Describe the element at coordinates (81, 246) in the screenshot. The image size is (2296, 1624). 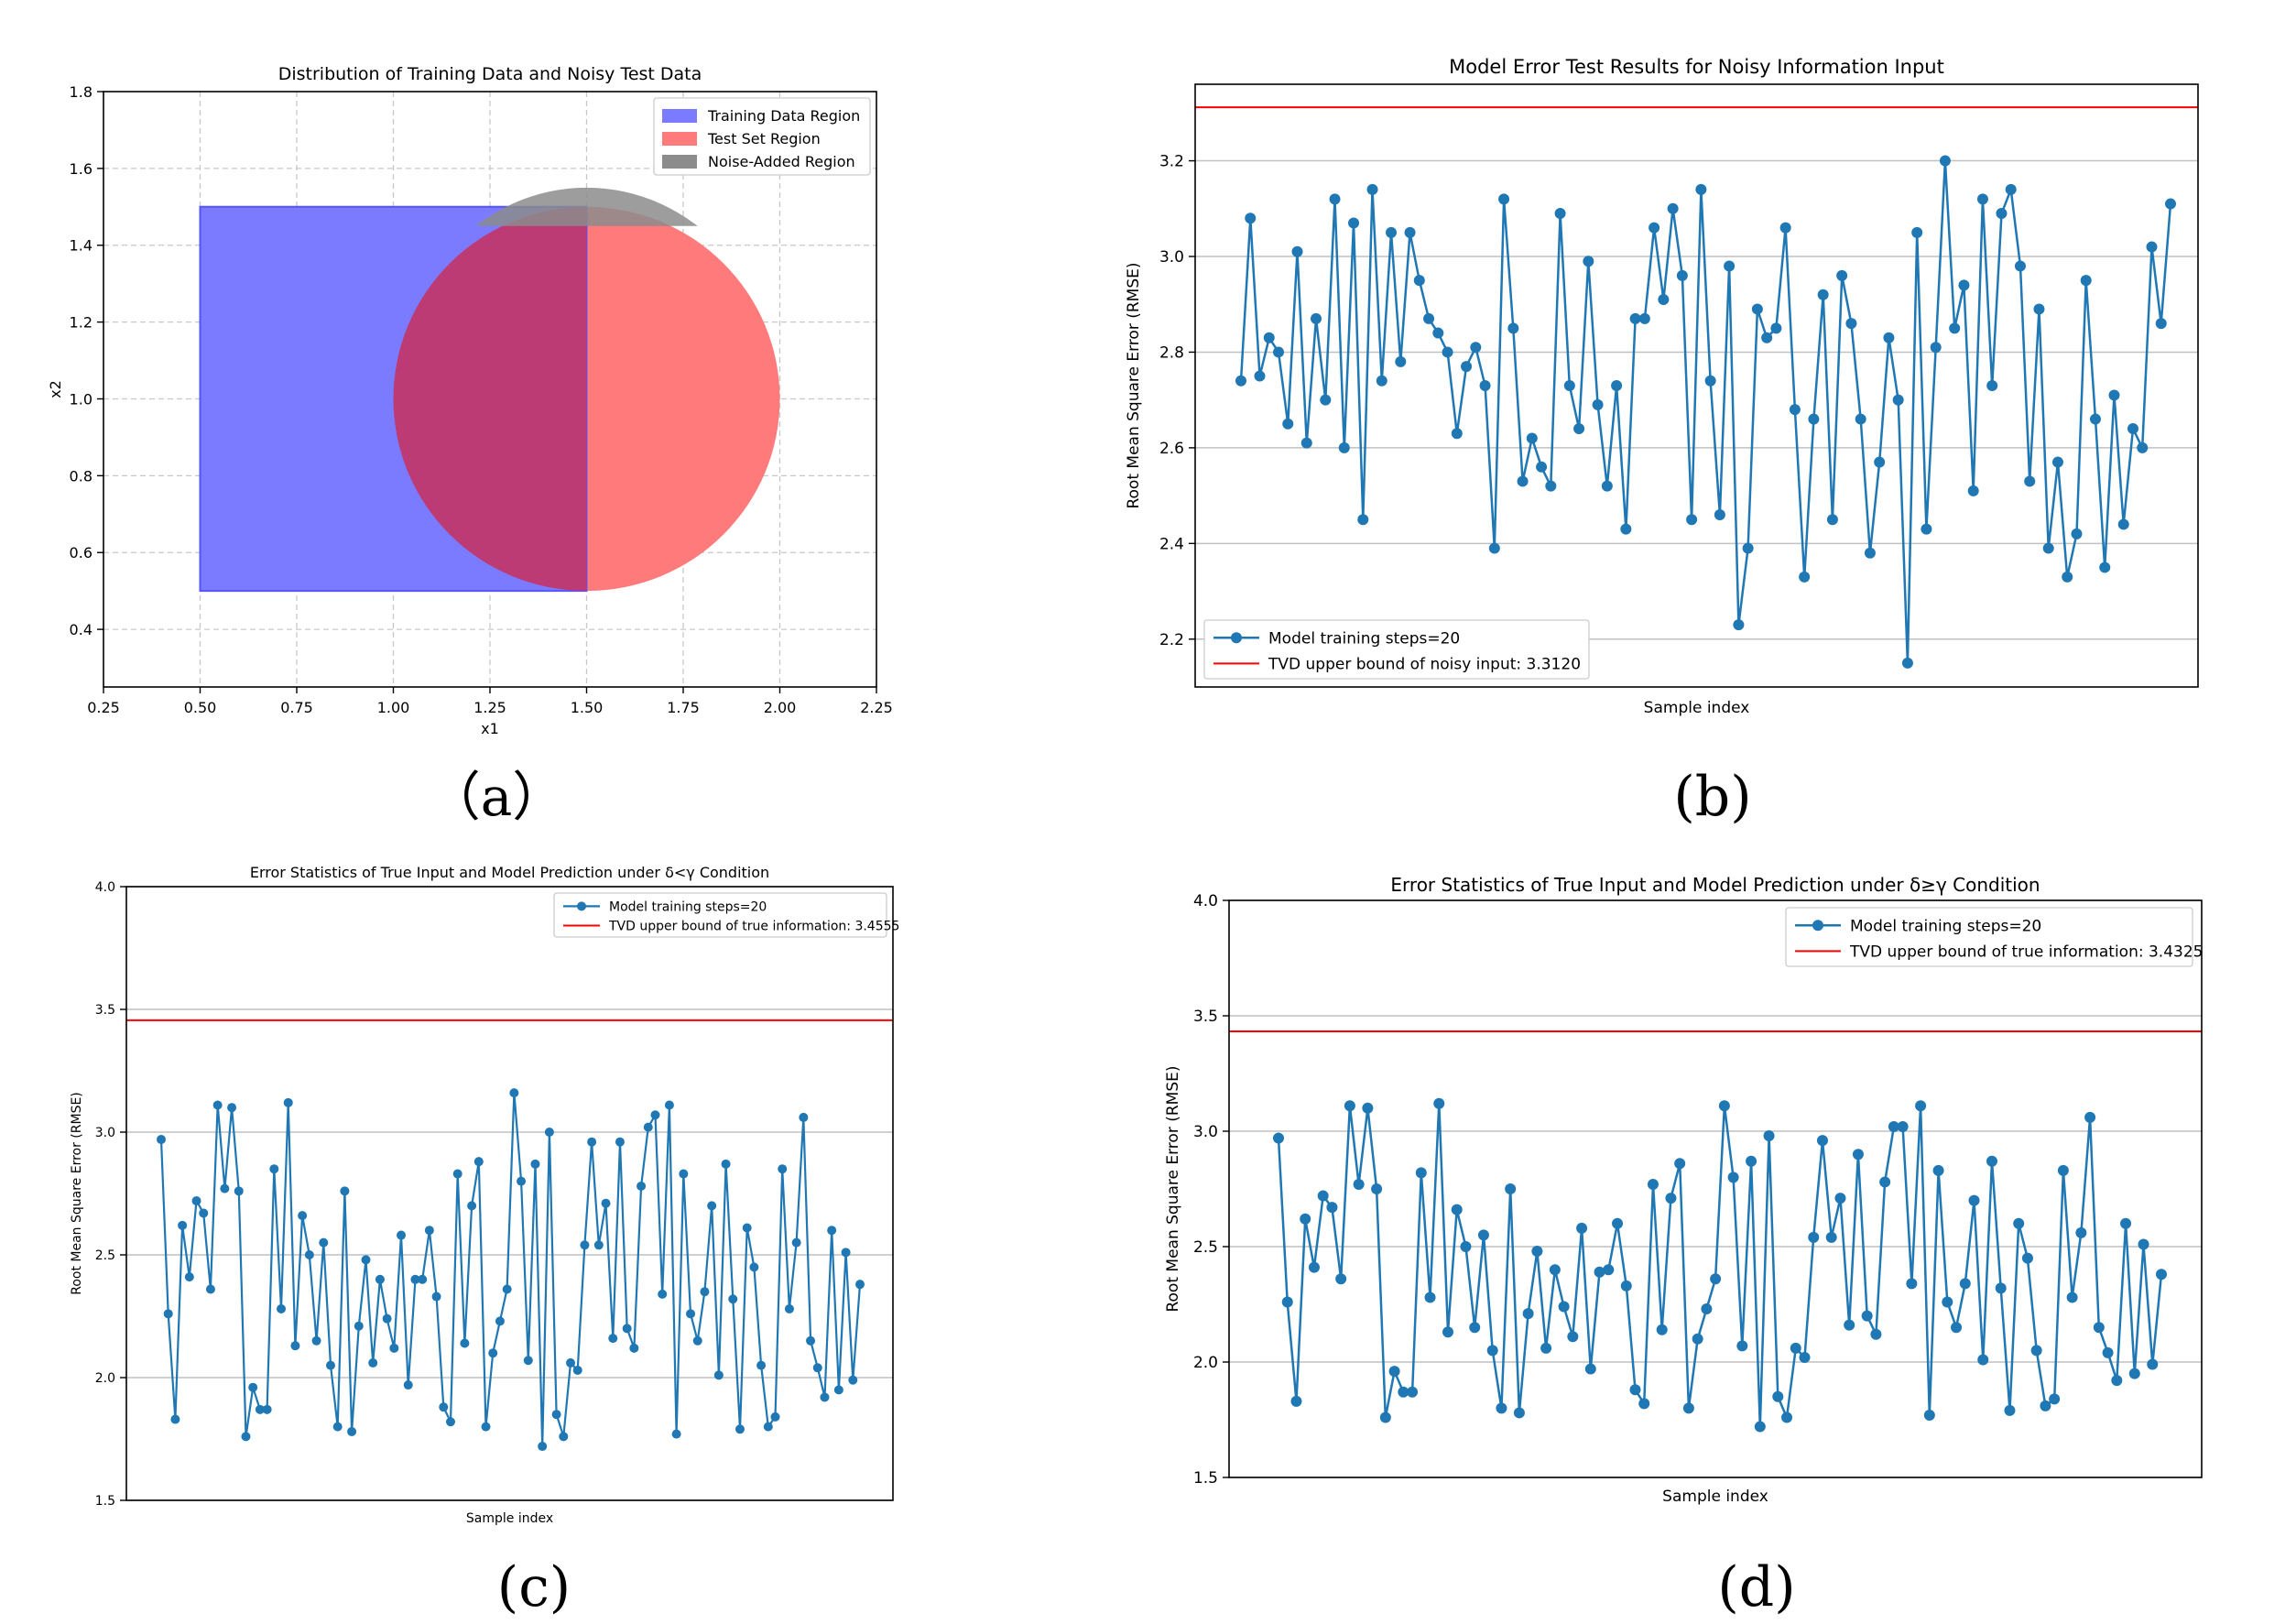
I see `y-tick-label: 1.4` at that location.